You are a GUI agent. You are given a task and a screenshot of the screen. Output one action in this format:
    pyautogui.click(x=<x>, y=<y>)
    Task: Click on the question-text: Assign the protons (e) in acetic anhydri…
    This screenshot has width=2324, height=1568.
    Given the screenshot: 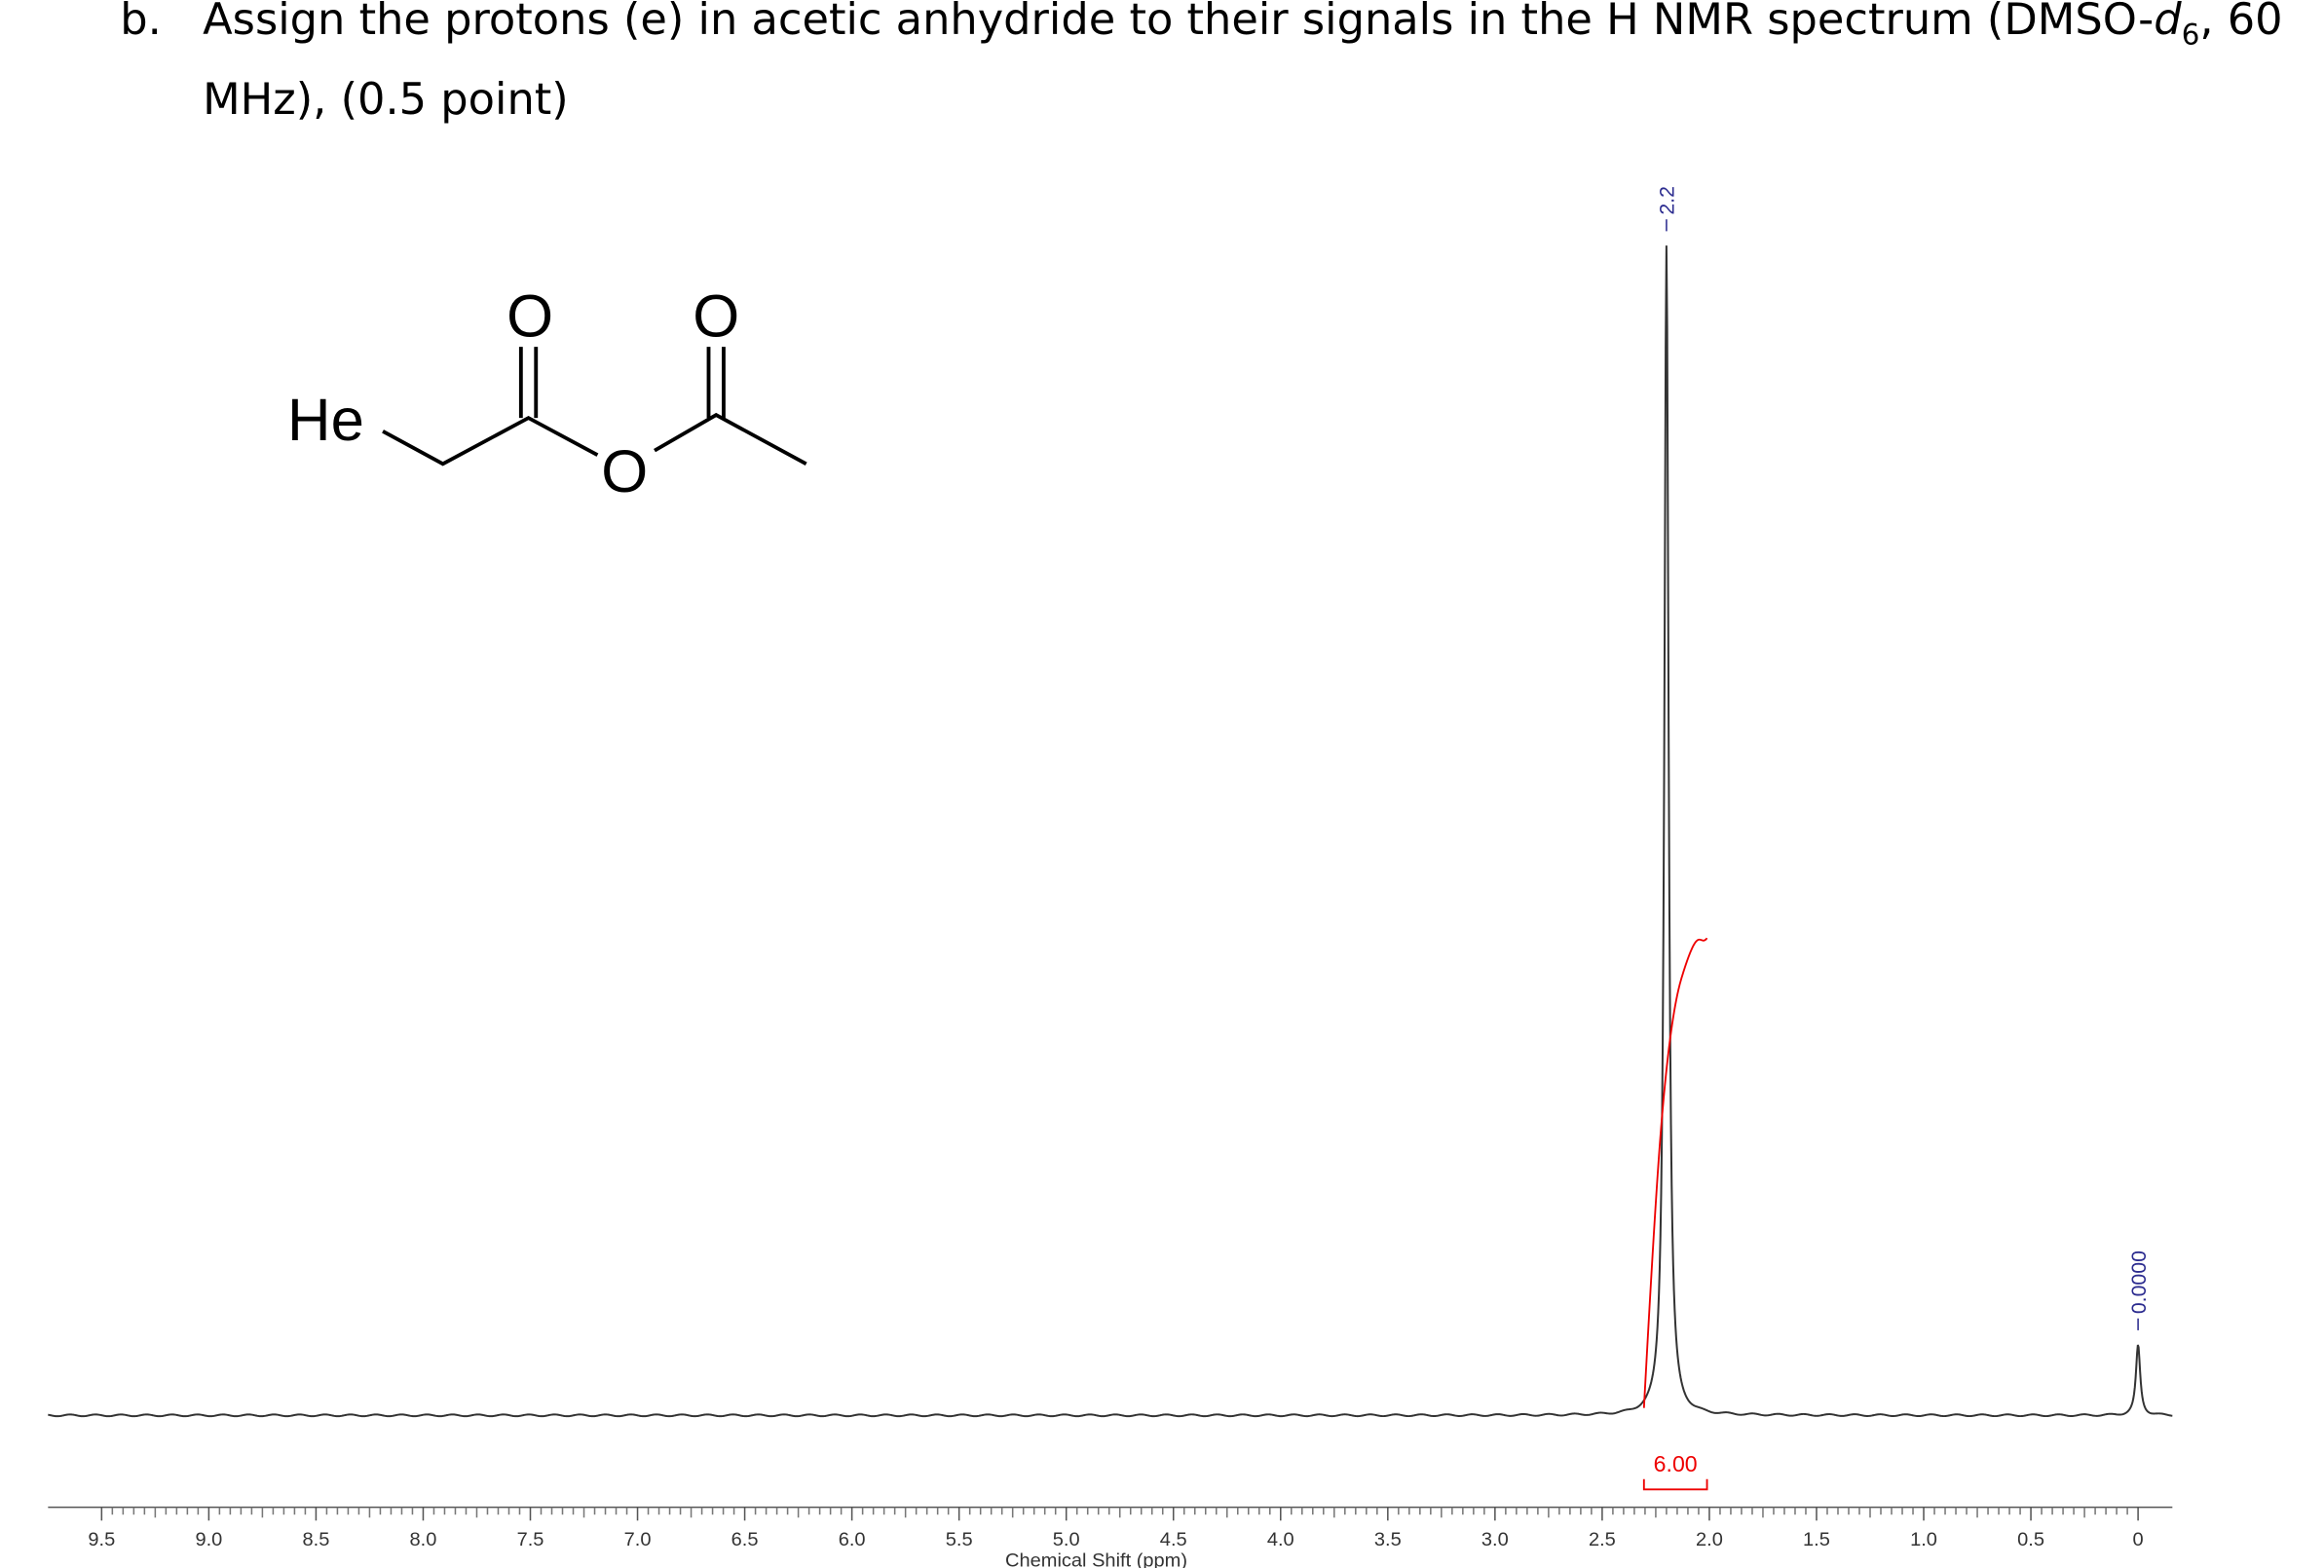 What is the action you would take?
    pyautogui.click(x=1263, y=65)
    